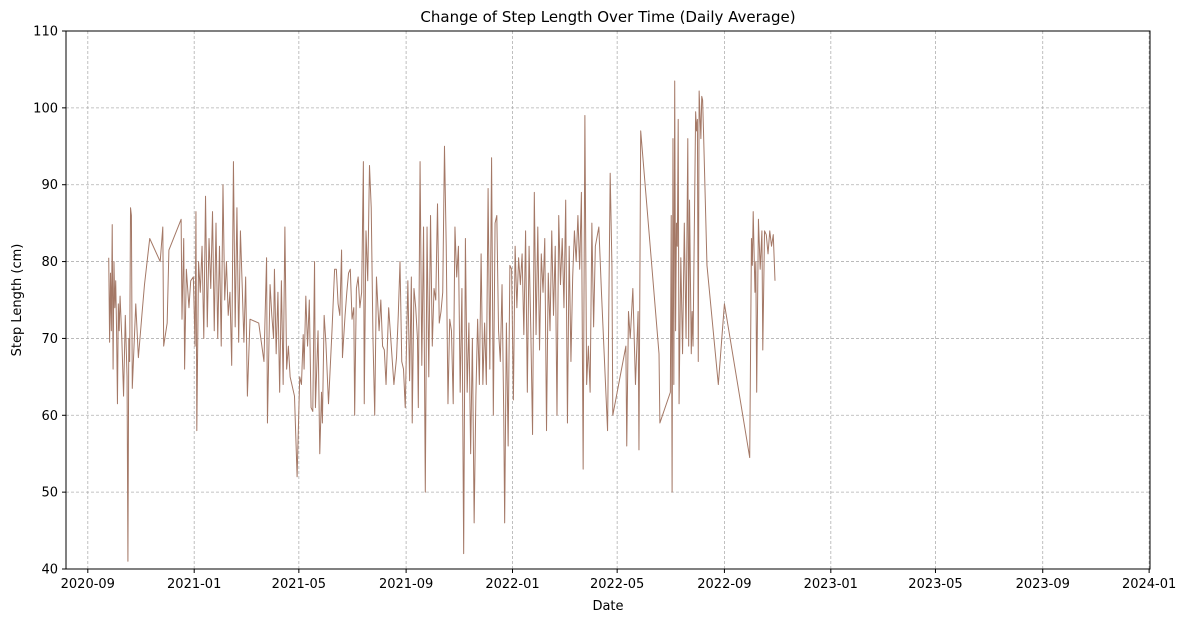  I want to click on x-axis-label: Date, so click(607, 606).